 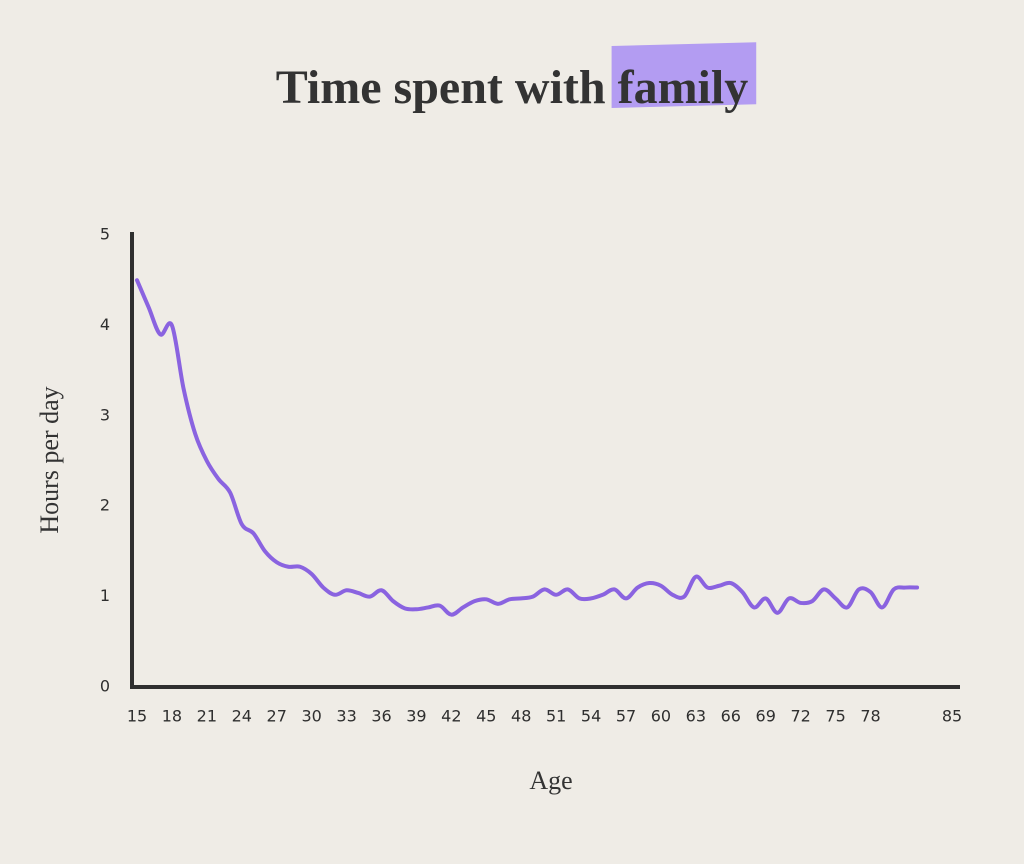 I want to click on x-tick-label: 39, so click(x=416, y=716).